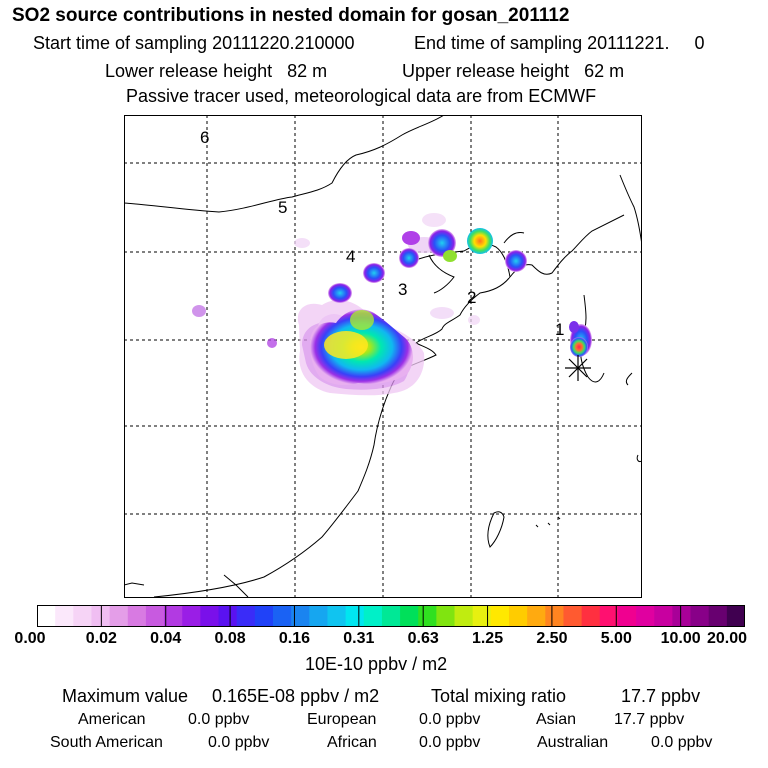 This screenshot has width=768, height=768. Describe the element at coordinates (513, 71) in the screenshot. I see `upper-release-height-text: Upper release height 62 m` at that location.